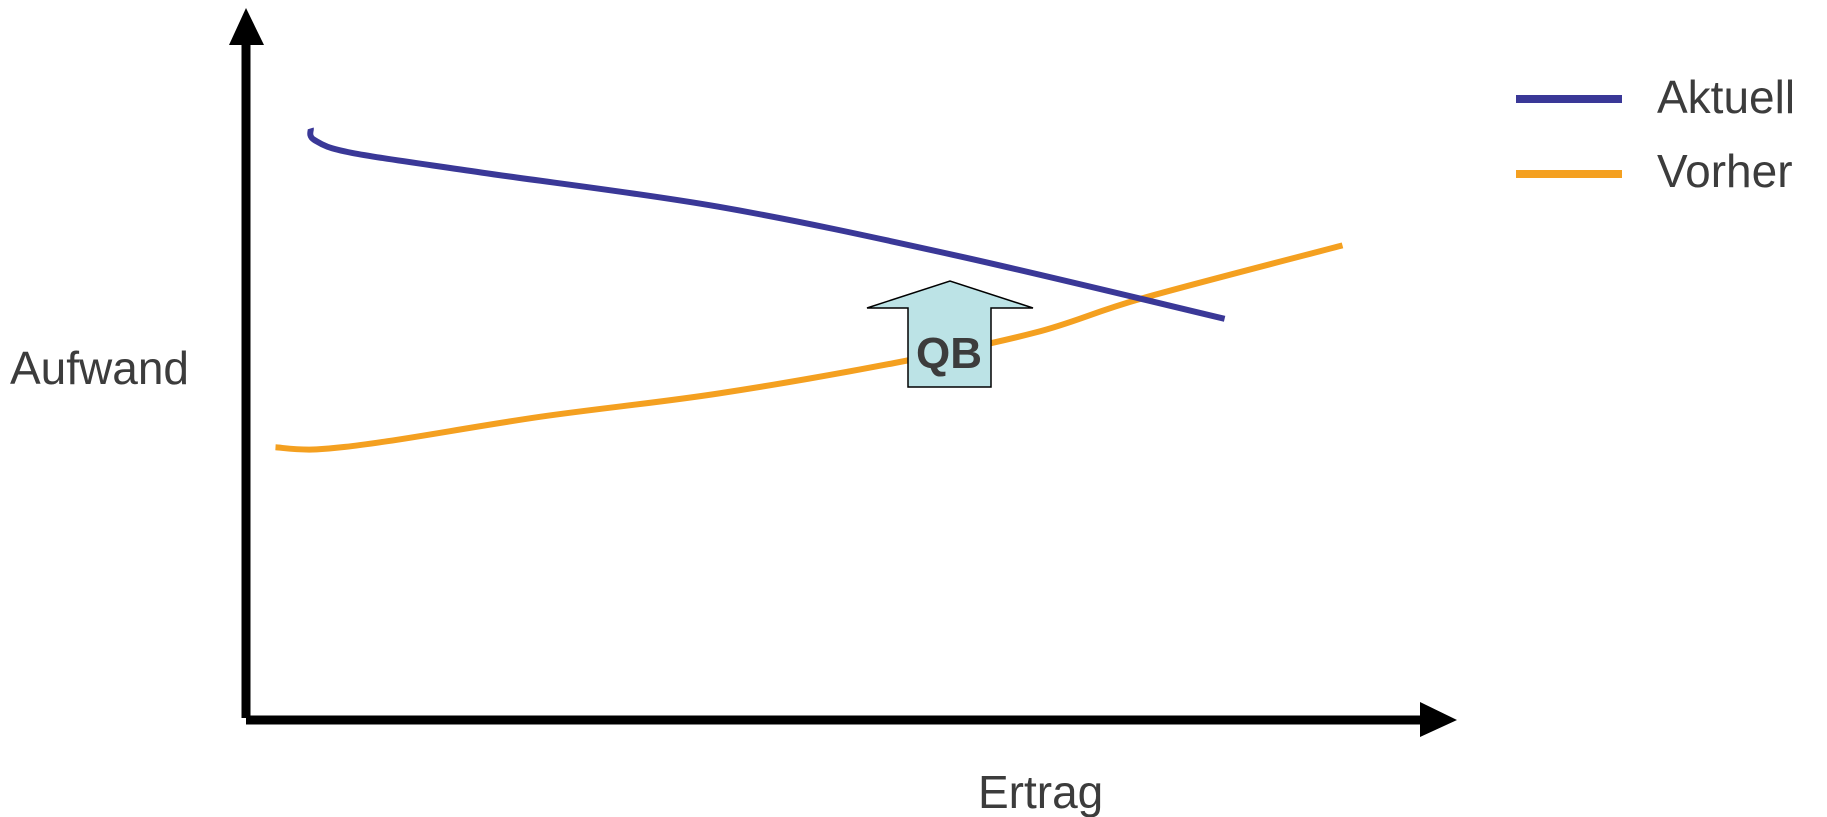  I want to click on y-axis-title: Aufwand, so click(99, 368).